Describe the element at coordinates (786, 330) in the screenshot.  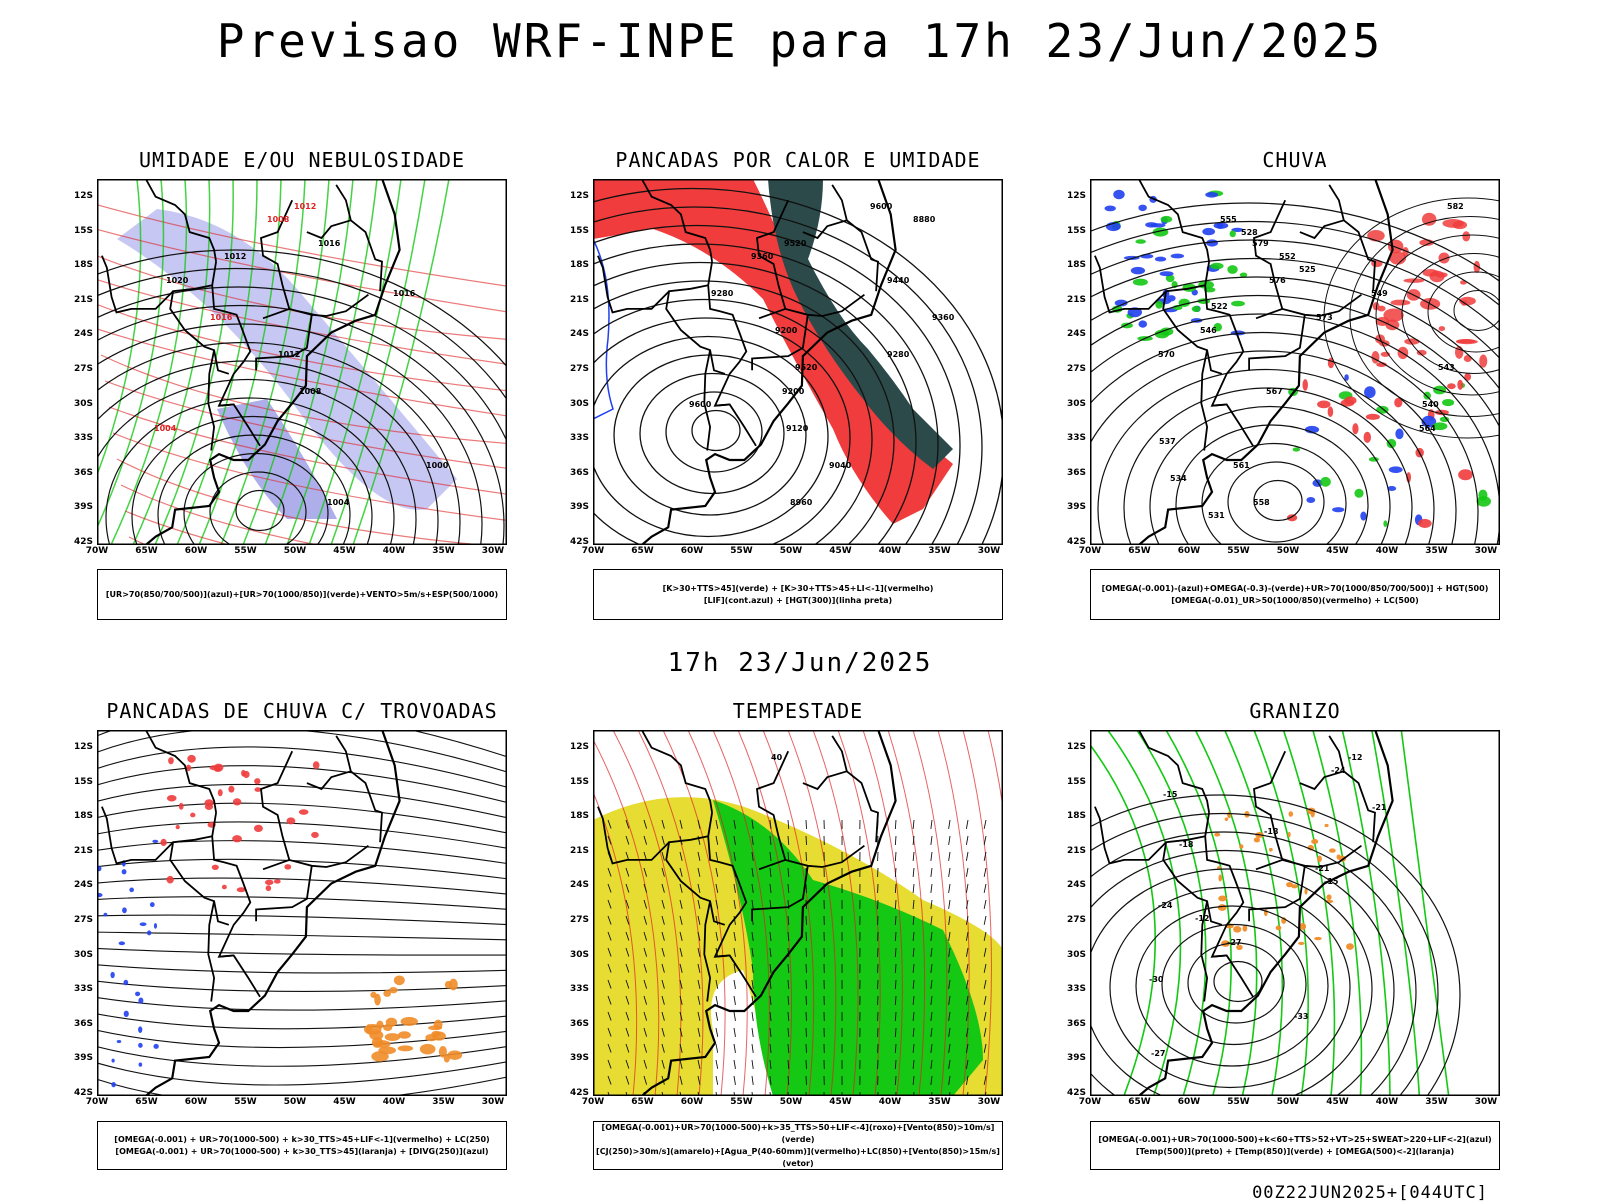
I see `contour-label: 9200` at that location.